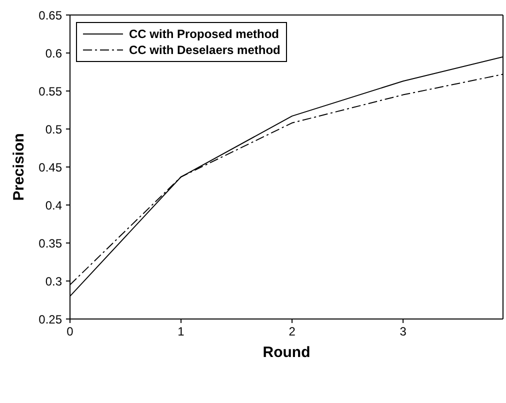  Describe the element at coordinates (50, 319) in the screenshot. I see `y-tick-label: 0.25` at that location.